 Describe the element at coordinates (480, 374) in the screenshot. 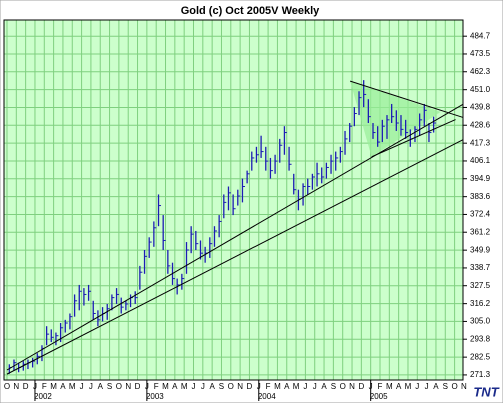

I see `y-tick-label: 271.3` at that location.